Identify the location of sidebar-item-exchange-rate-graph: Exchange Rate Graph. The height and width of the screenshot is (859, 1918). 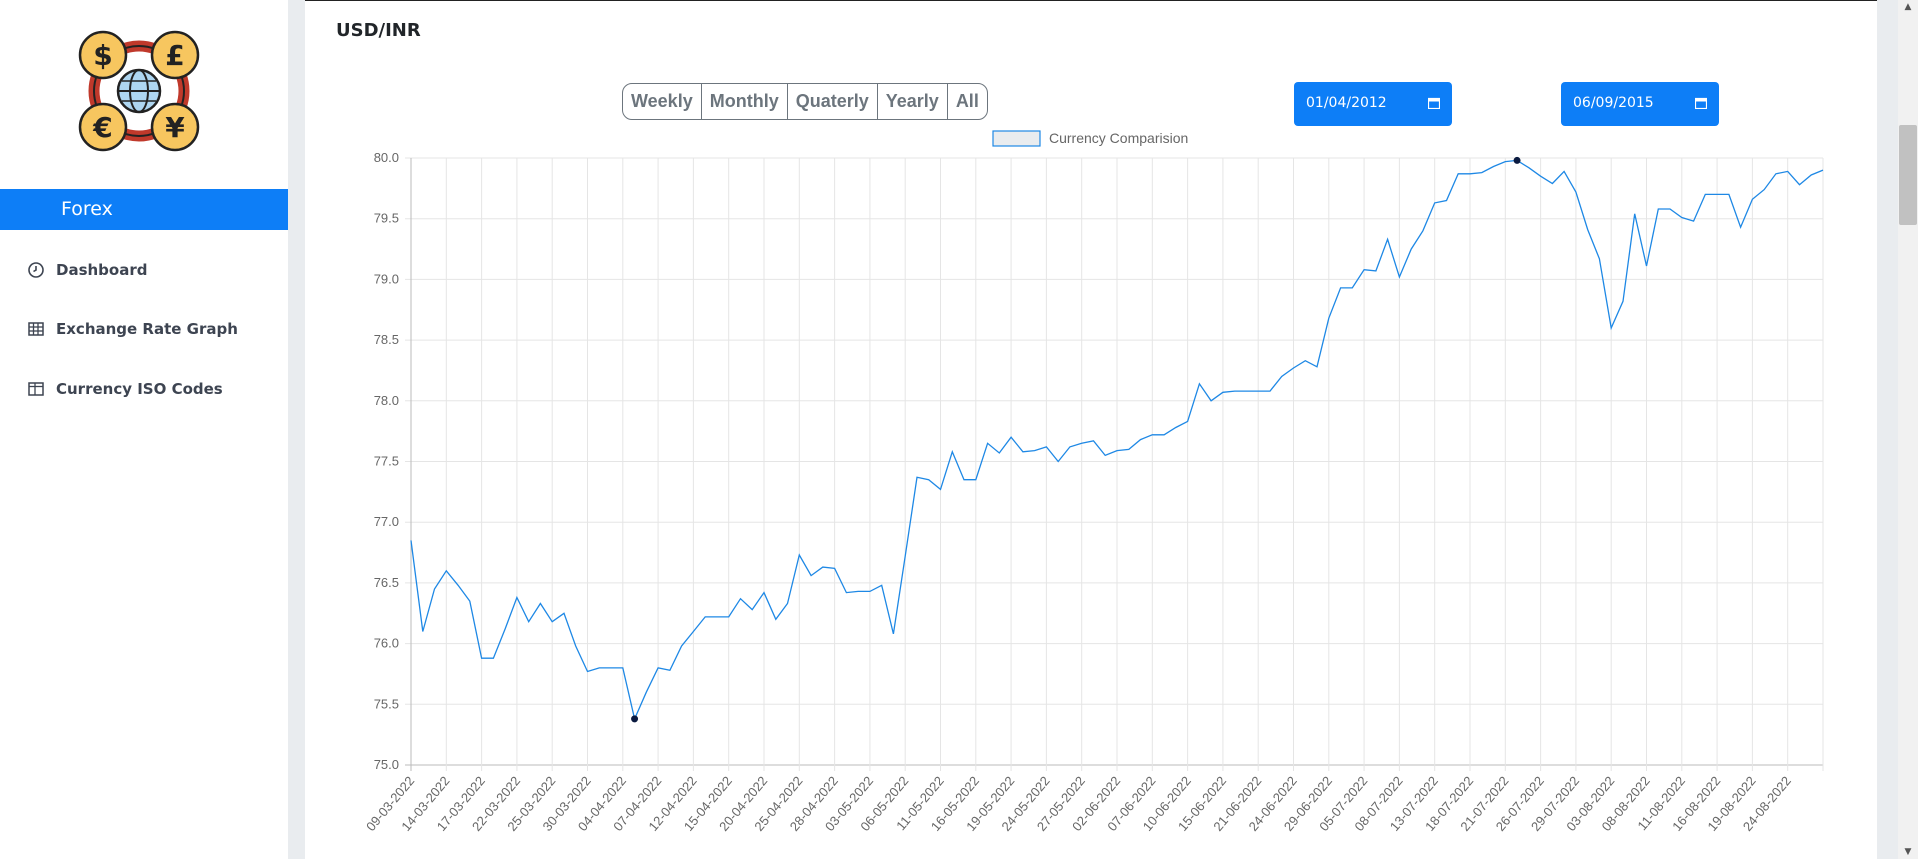
(132, 329).